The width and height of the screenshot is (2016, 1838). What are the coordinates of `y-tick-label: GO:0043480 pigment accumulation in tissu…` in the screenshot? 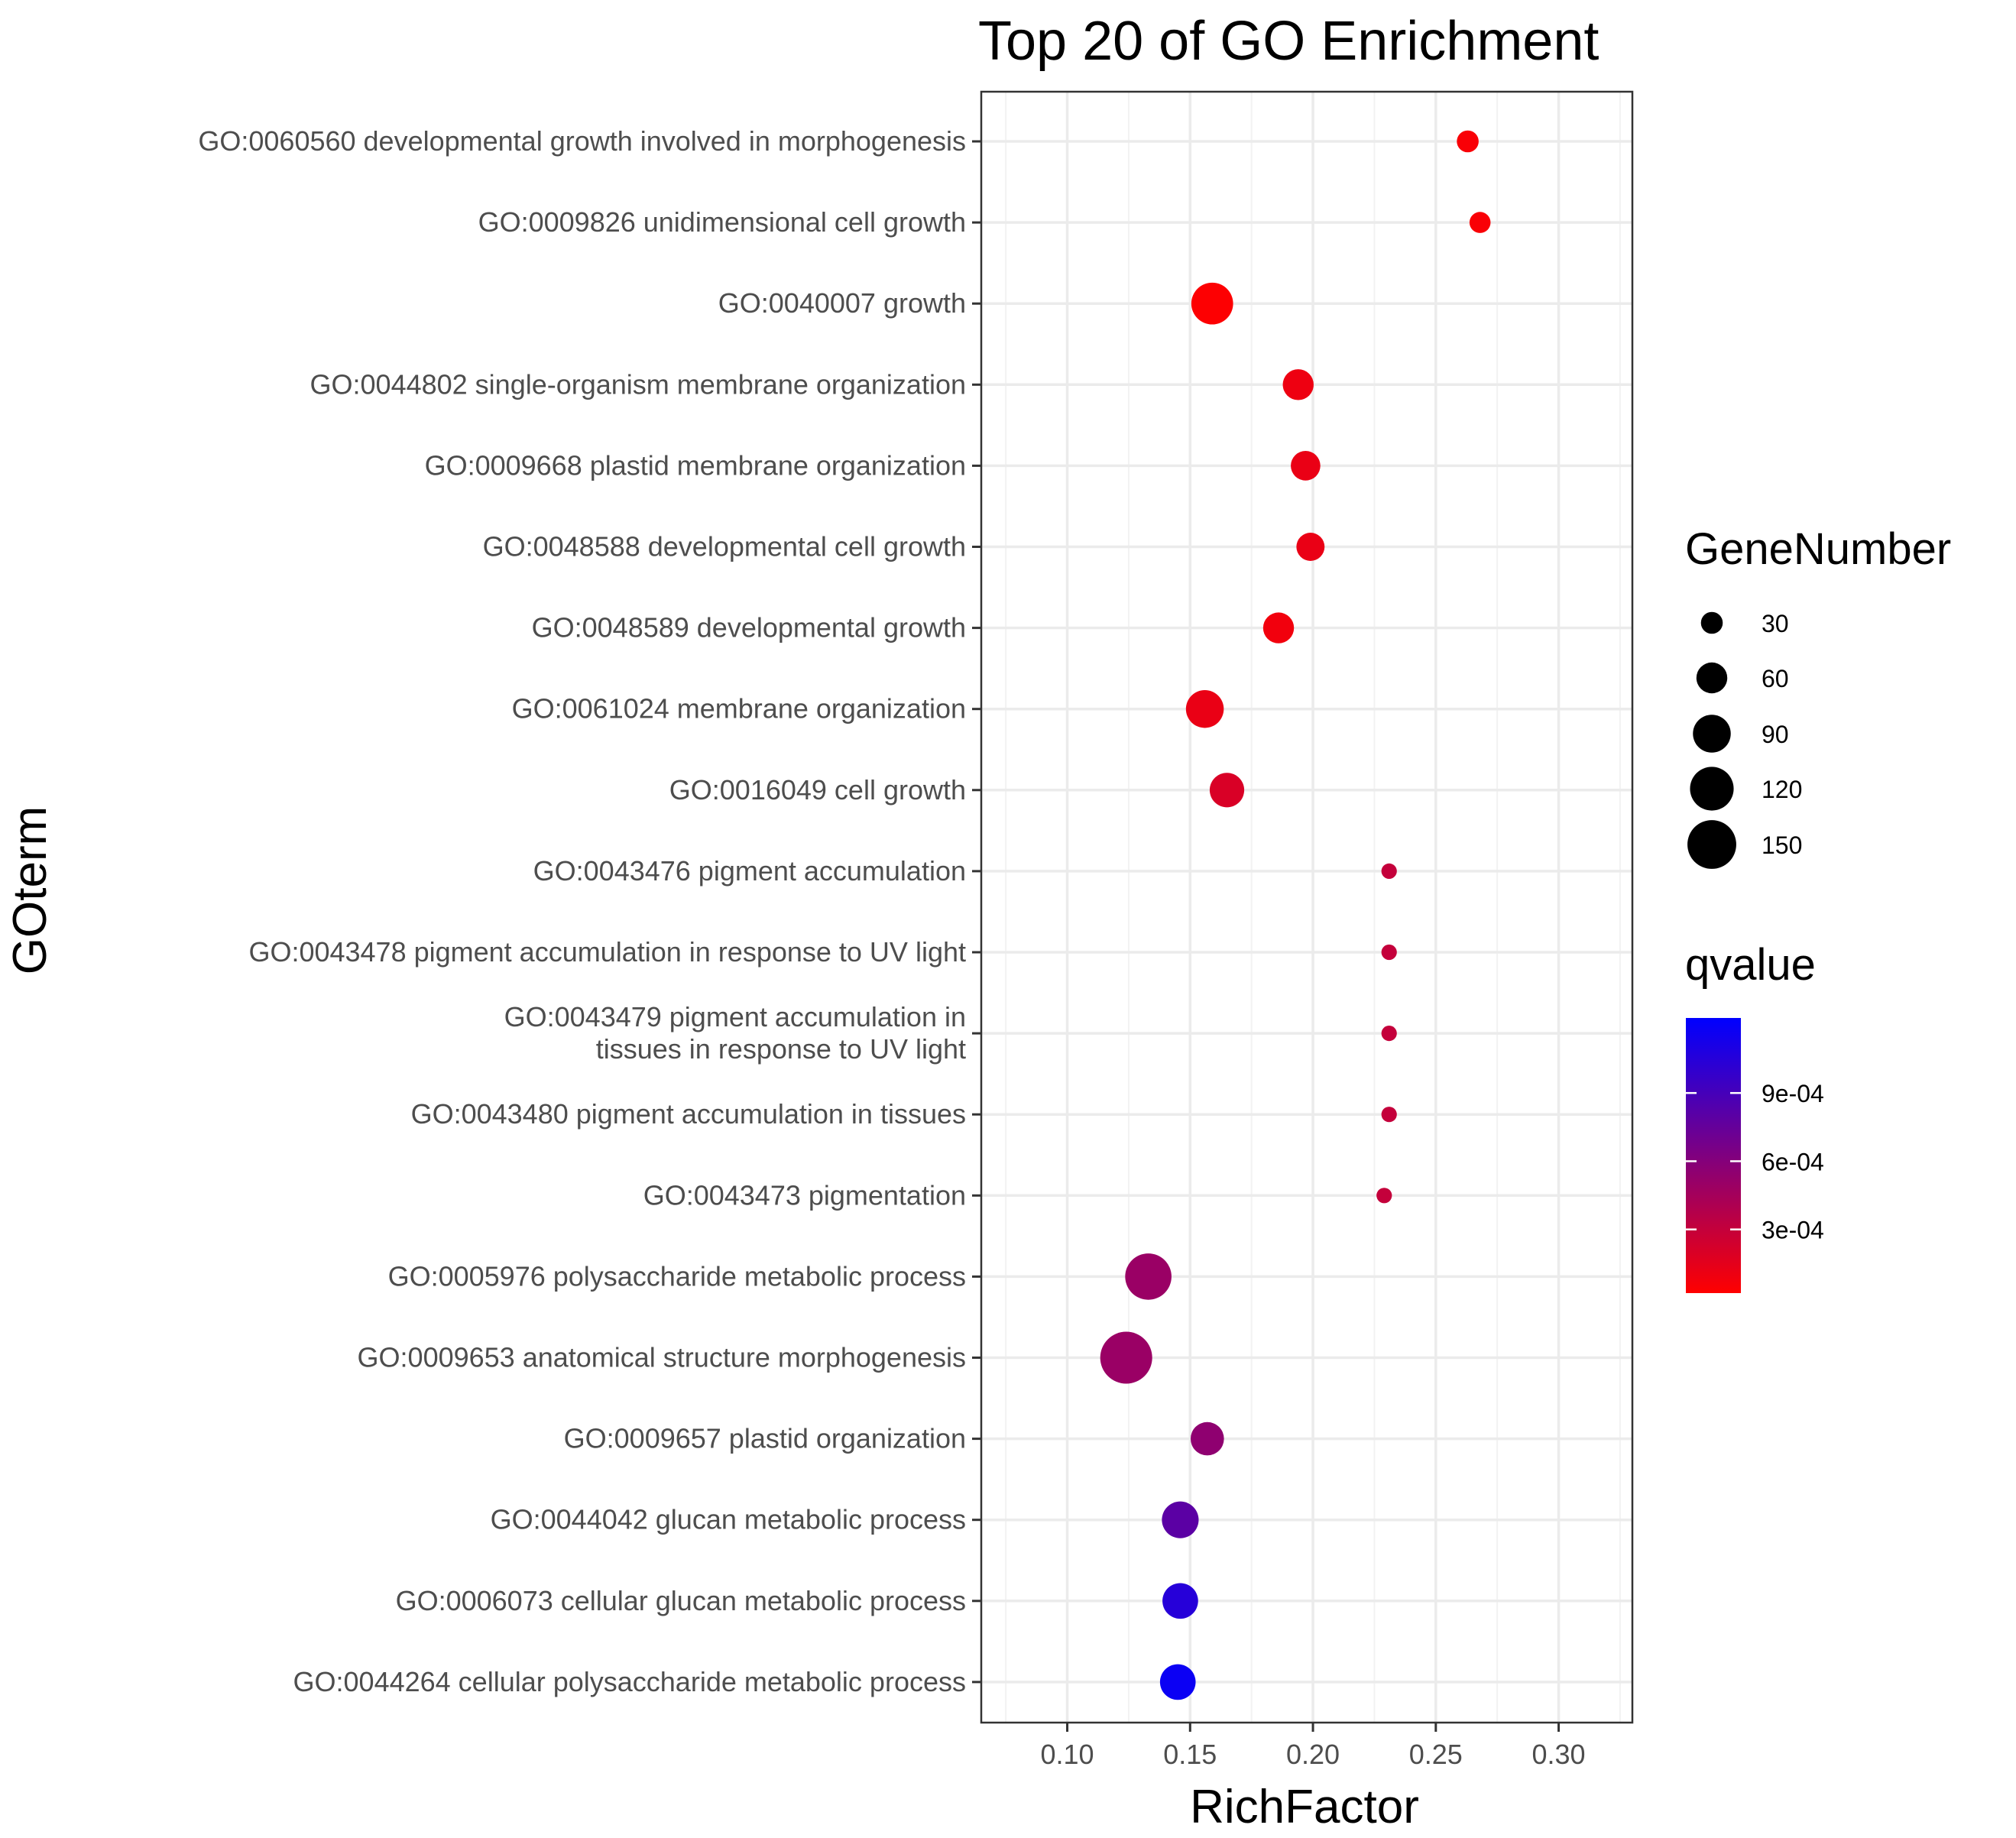 It's located at (688, 1114).